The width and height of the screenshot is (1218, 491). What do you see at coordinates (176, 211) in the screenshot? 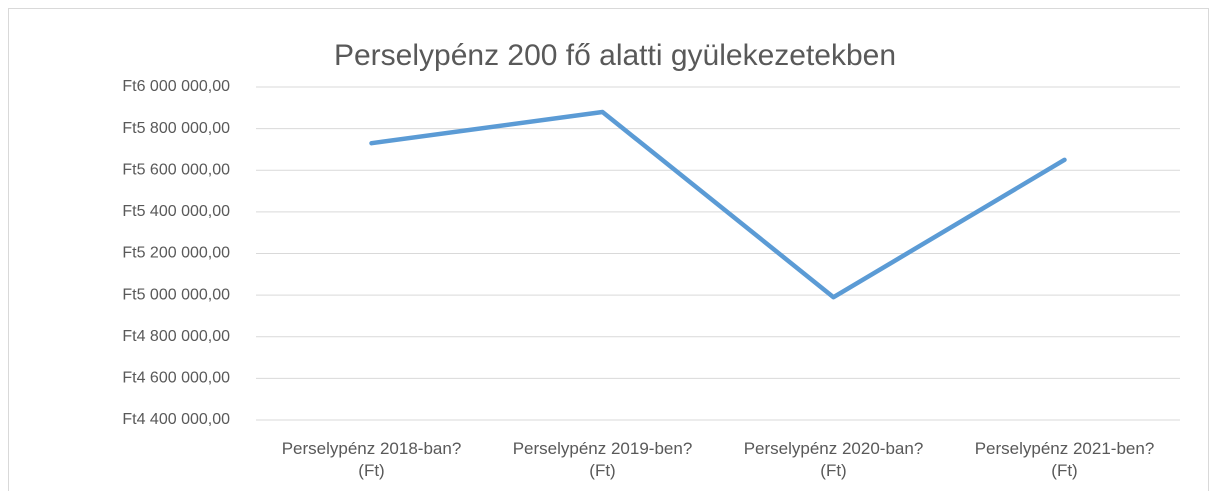
I see `y-tick-label: Ft5 400 000,00` at bounding box center [176, 211].